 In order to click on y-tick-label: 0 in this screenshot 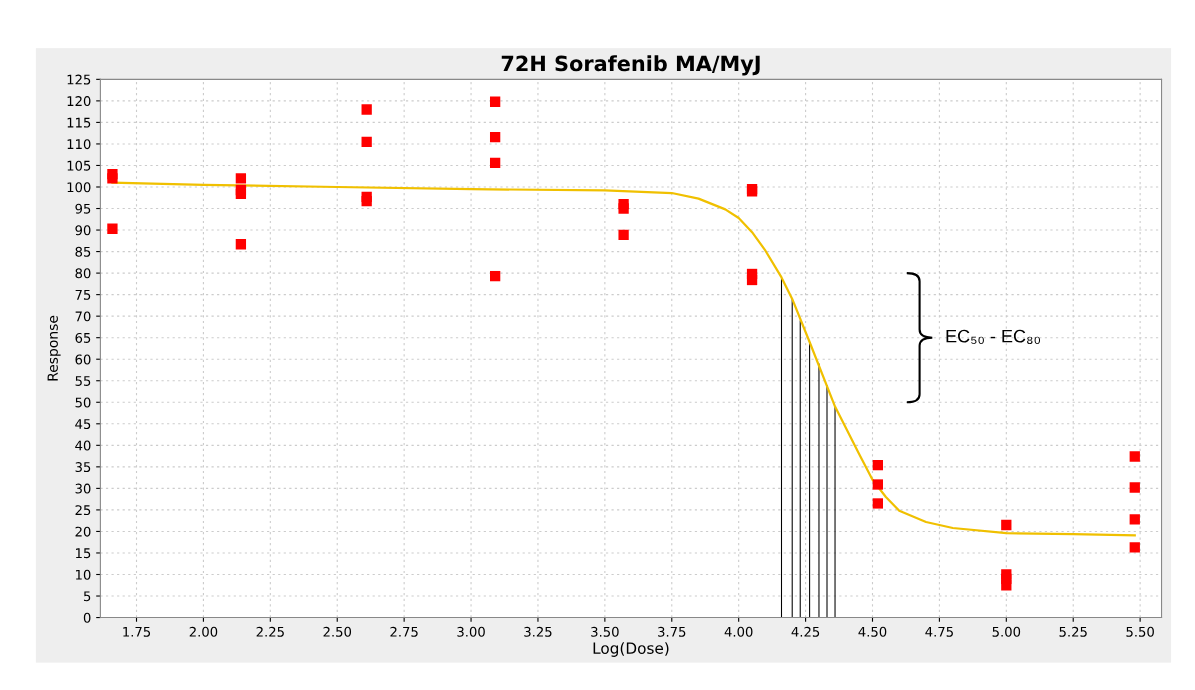, I will do `click(87, 617)`.